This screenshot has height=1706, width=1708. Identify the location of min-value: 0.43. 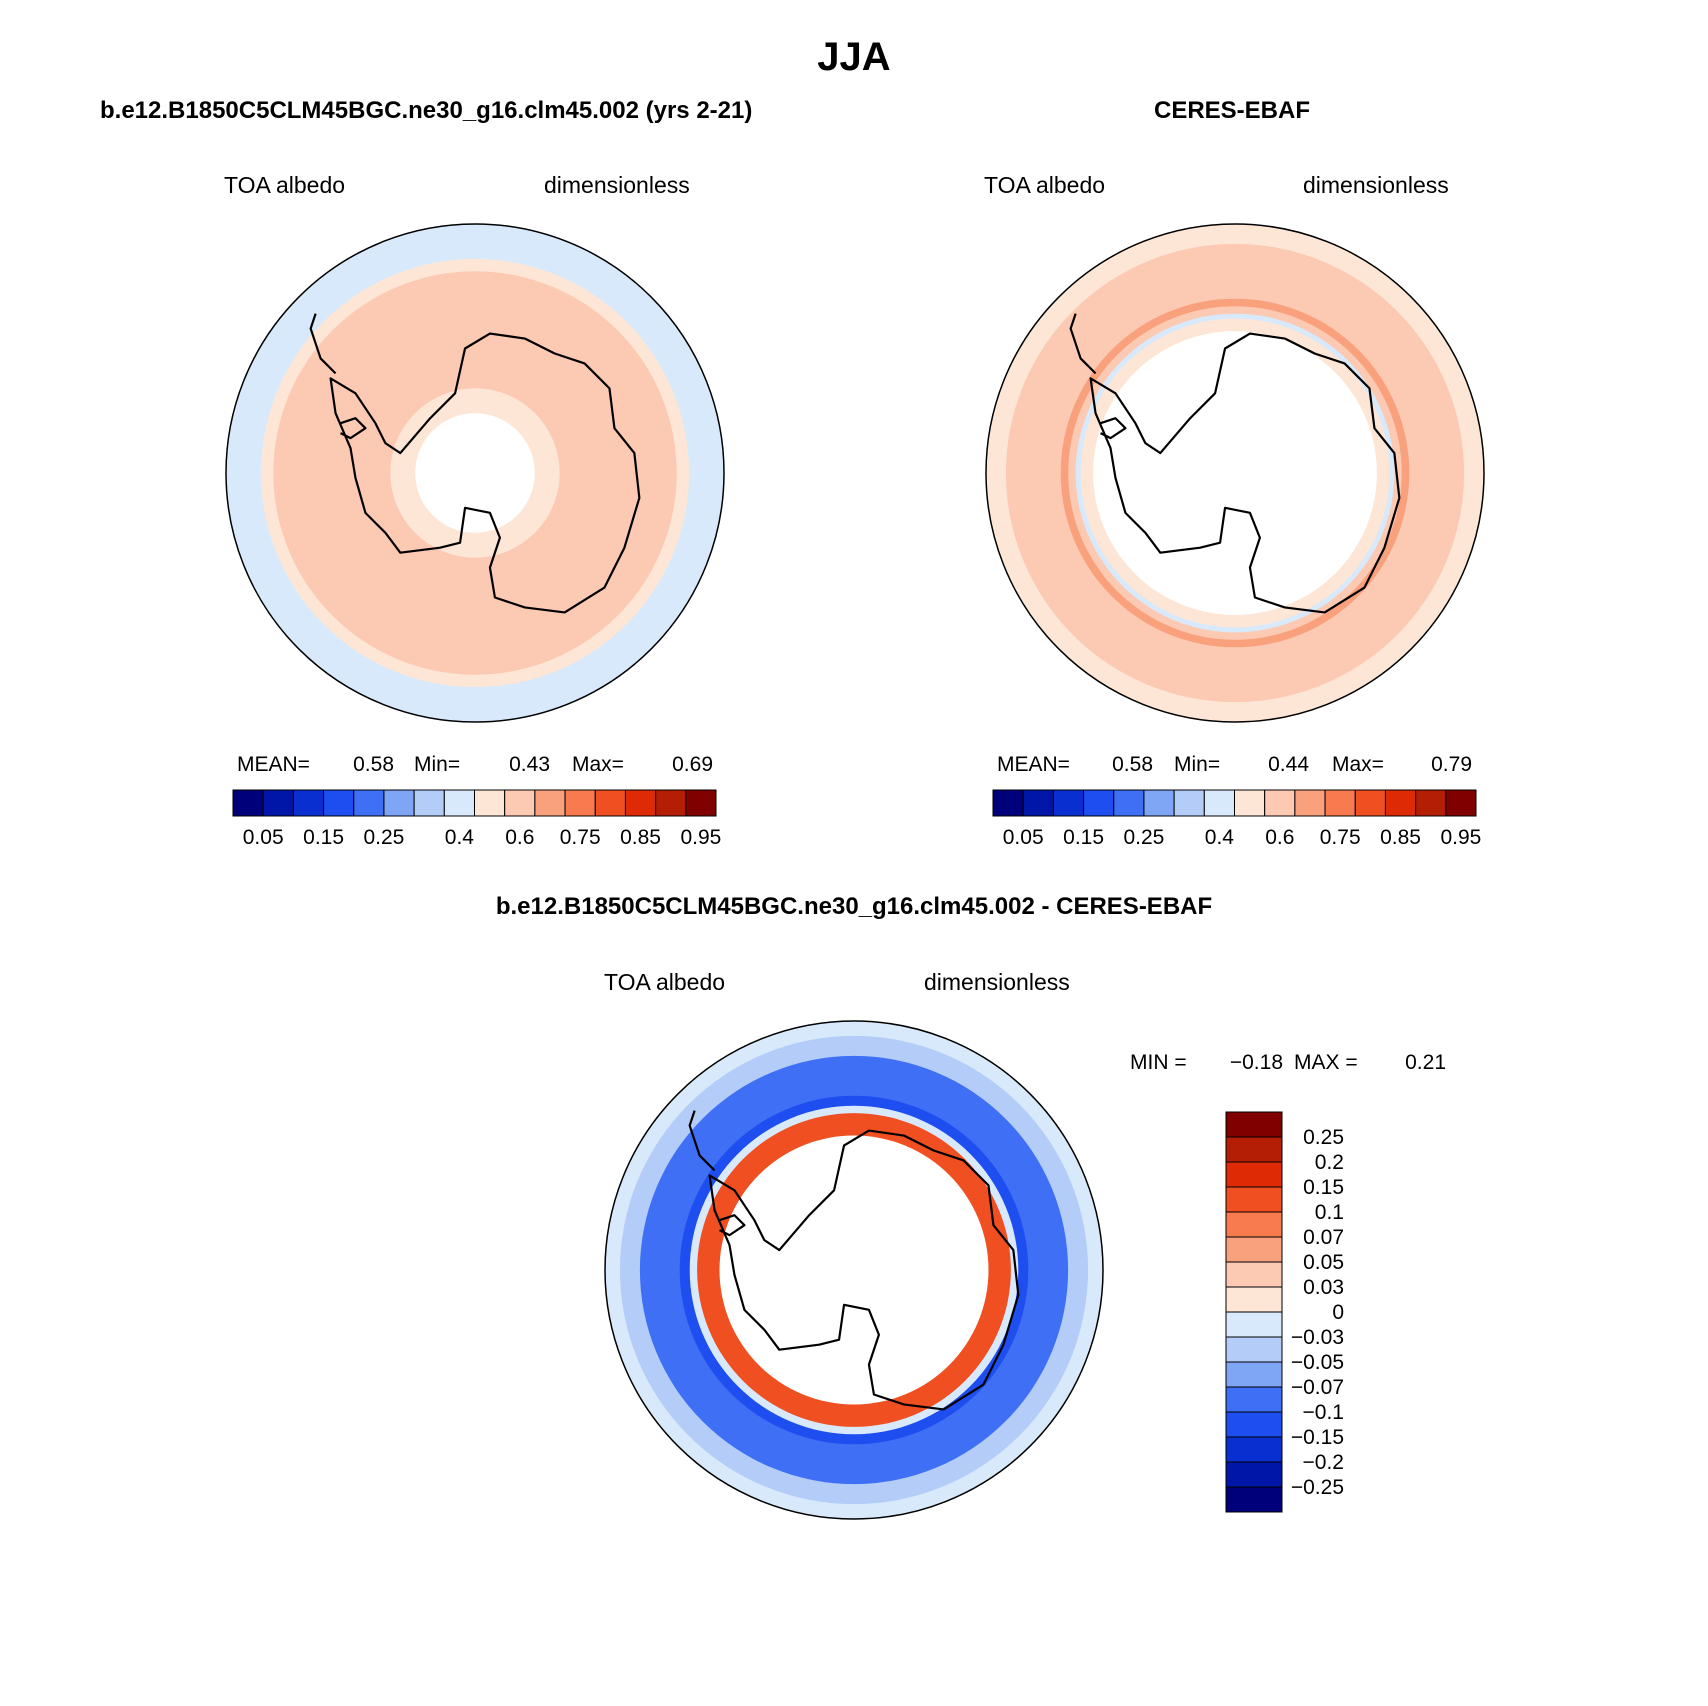
(529, 764).